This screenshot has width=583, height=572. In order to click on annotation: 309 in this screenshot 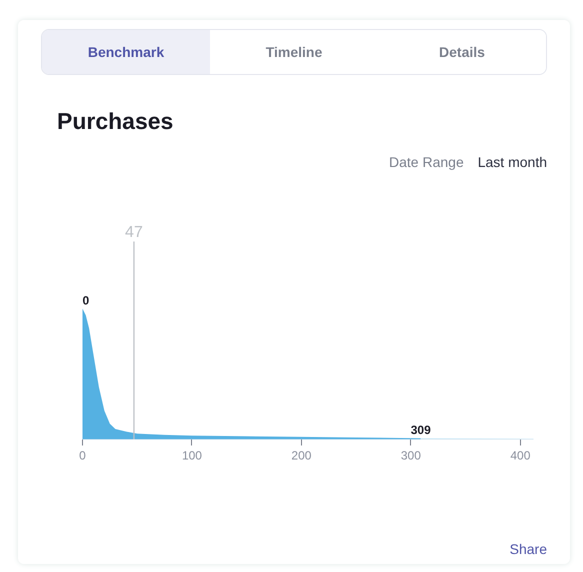, I will do `click(421, 430)`.